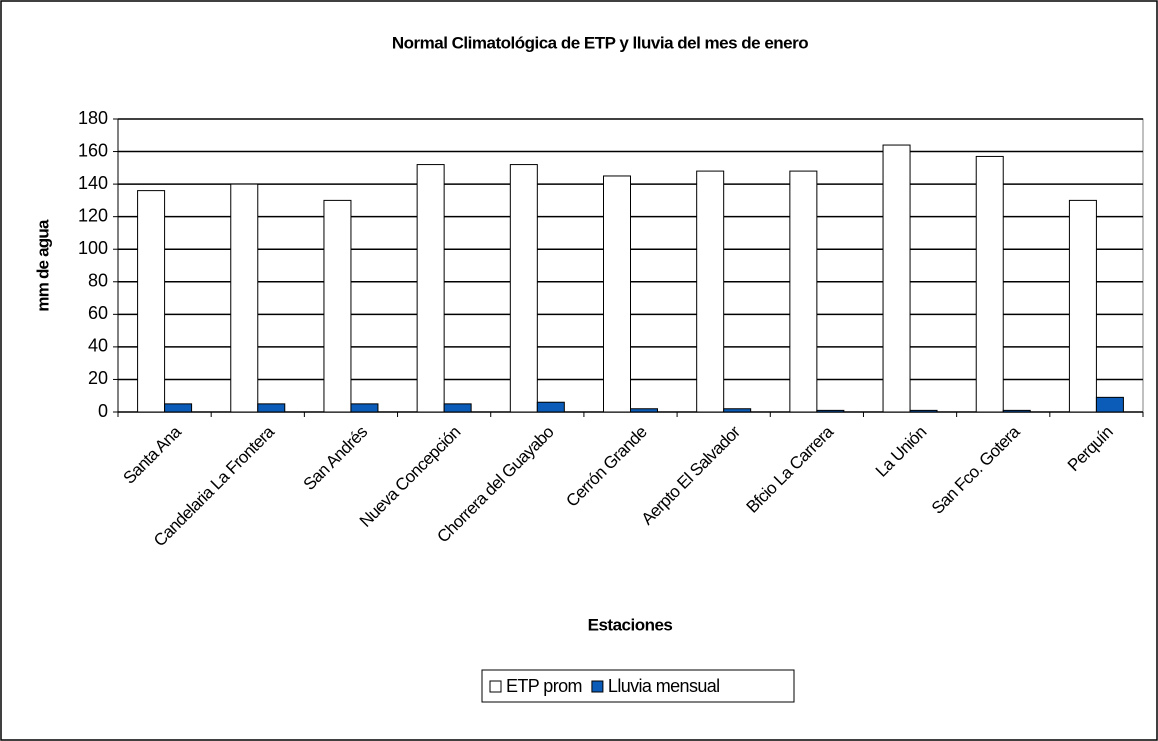  Describe the element at coordinates (42, 265) in the screenshot. I see `y-axis-label: mm de agua` at that location.